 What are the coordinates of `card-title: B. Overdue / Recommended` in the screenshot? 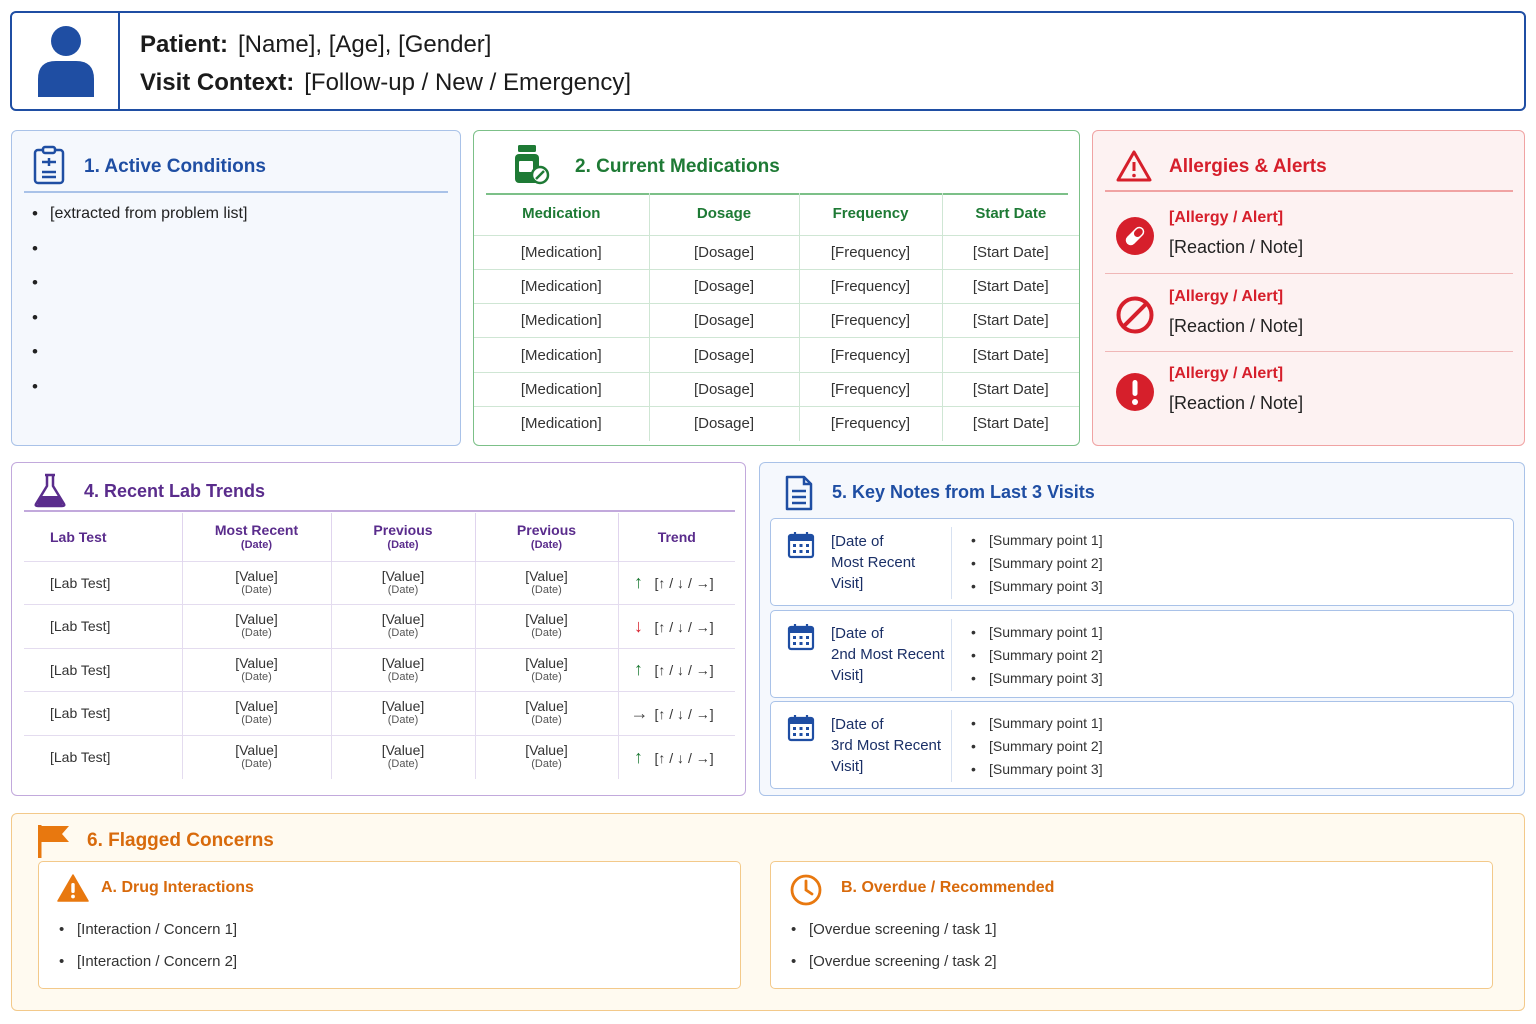 It's located at (948, 887).